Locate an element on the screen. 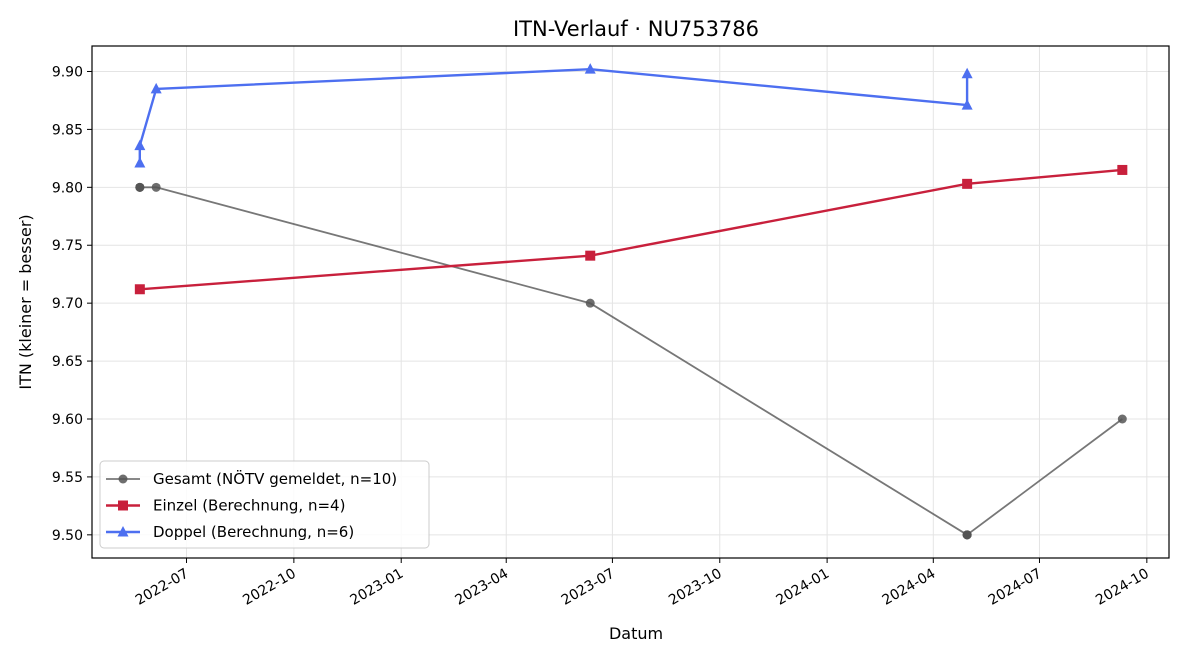 Image resolution: width=1200 pixels, height=660 pixels. legend-box is located at coordinates (264, 504).